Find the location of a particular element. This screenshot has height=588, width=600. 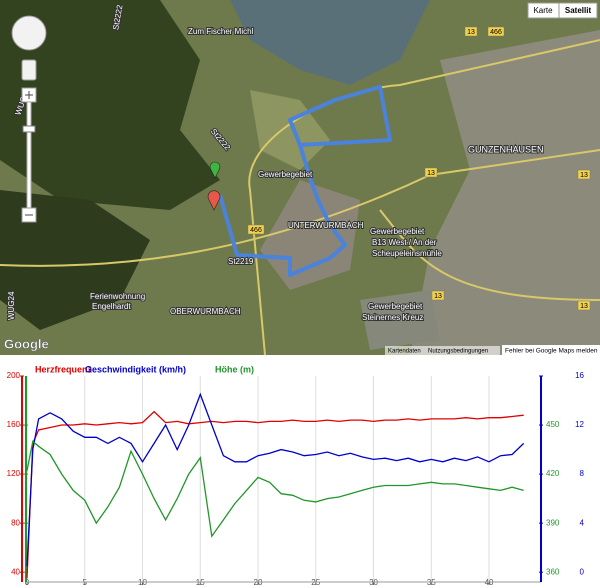

end-marker is located at coordinates (214, 200).